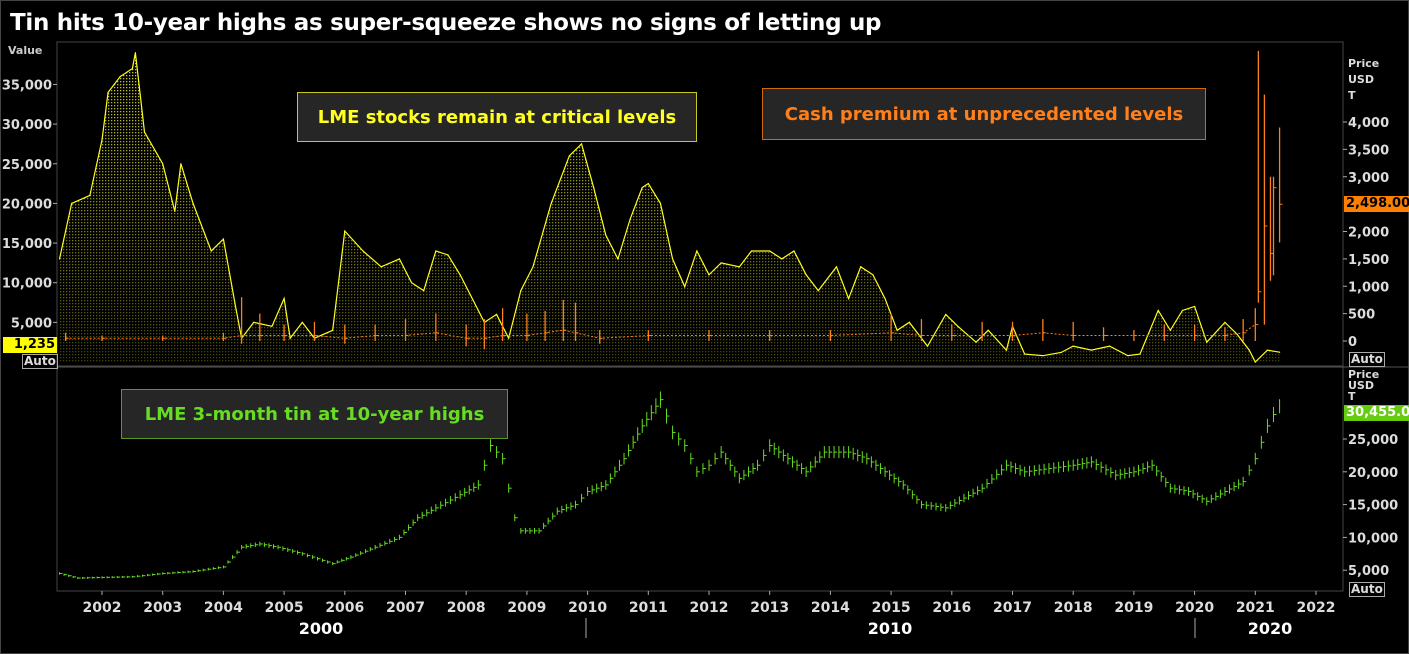 The width and height of the screenshot is (1409, 654). What do you see at coordinates (1352, 95) in the screenshot?
I see `unit-tonne: T` at bounding box center [1352, 95].